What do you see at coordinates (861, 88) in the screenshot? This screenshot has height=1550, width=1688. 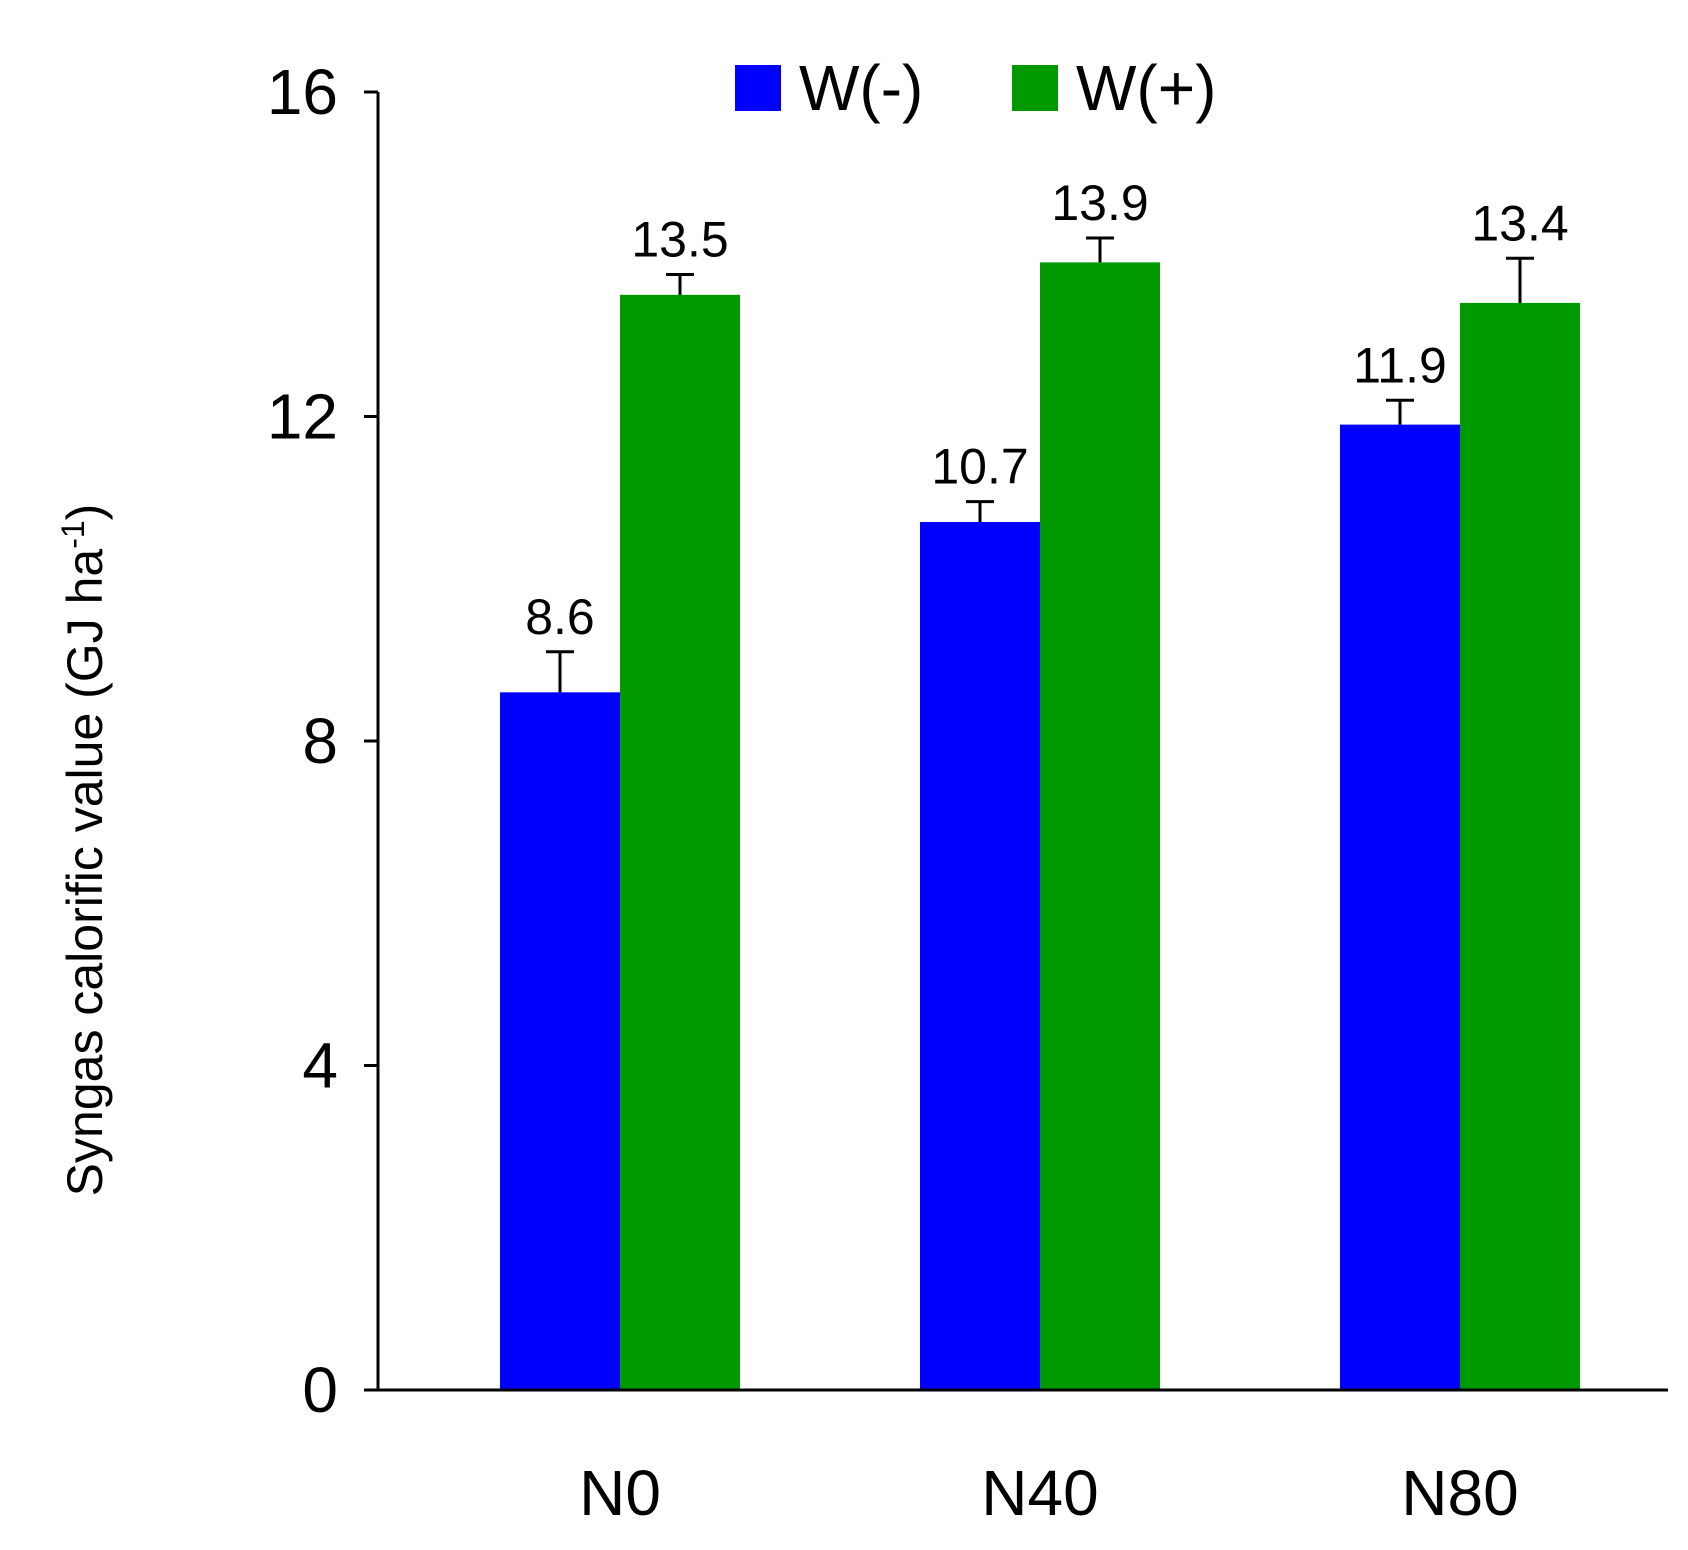 I see `legend-label: W(-)` at bounding box center [861, 88].